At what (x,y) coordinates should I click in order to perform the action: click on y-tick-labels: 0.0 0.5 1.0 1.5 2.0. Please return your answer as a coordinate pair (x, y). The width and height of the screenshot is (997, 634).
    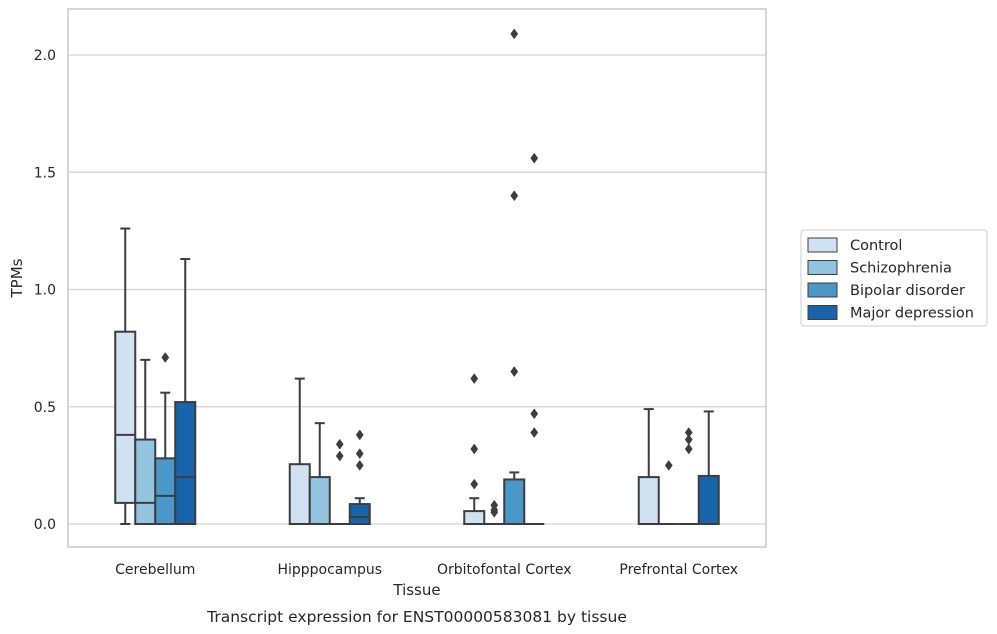
    Looking at the image, I should click on (45, 290).